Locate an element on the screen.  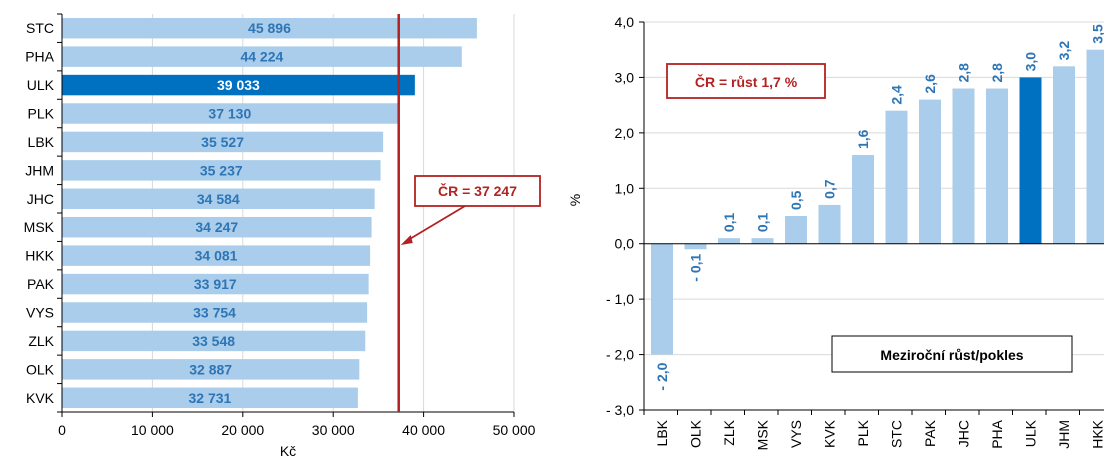
bar-value-label: 3,0 is located at coordinates (1031, 62).